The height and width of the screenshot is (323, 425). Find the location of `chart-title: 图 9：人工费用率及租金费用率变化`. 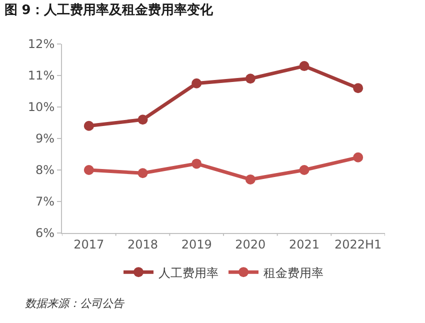

chart-title: 图 9：人工费用率及租金费用率变化 is located at coordinates (109, 10).